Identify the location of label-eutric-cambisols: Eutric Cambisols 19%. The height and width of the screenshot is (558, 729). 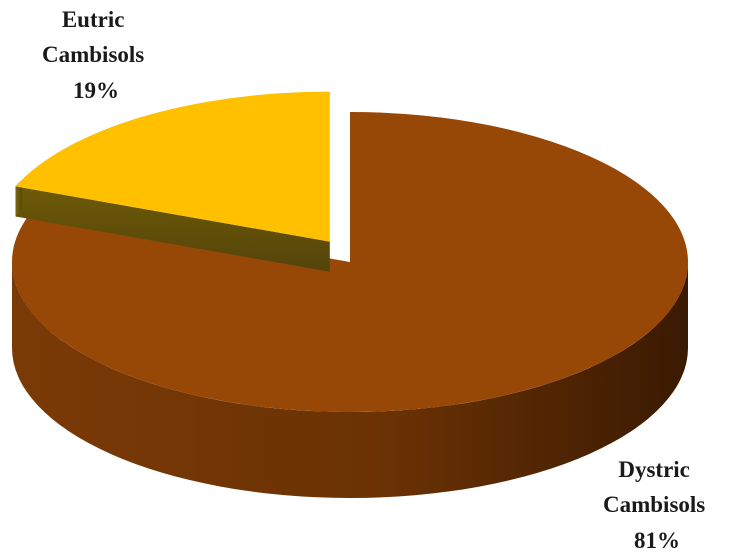
(96, 55).